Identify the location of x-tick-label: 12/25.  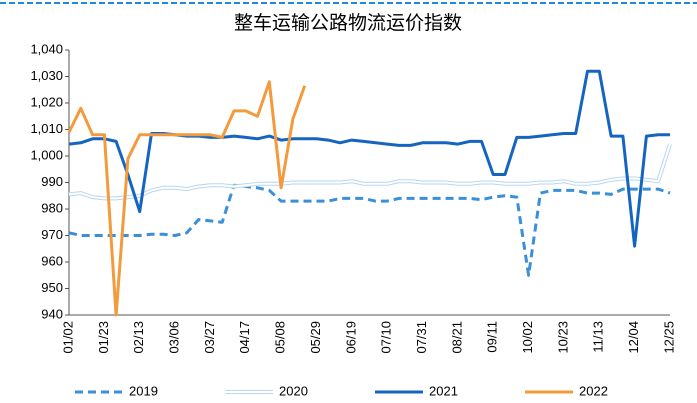
(668, 337).